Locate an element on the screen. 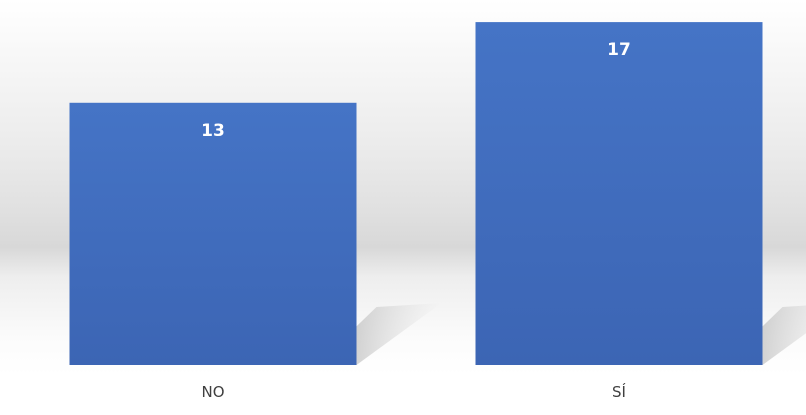 This screenshot has width=806, height=415. data-label-no: 13 is located at coordinates (213, 131).